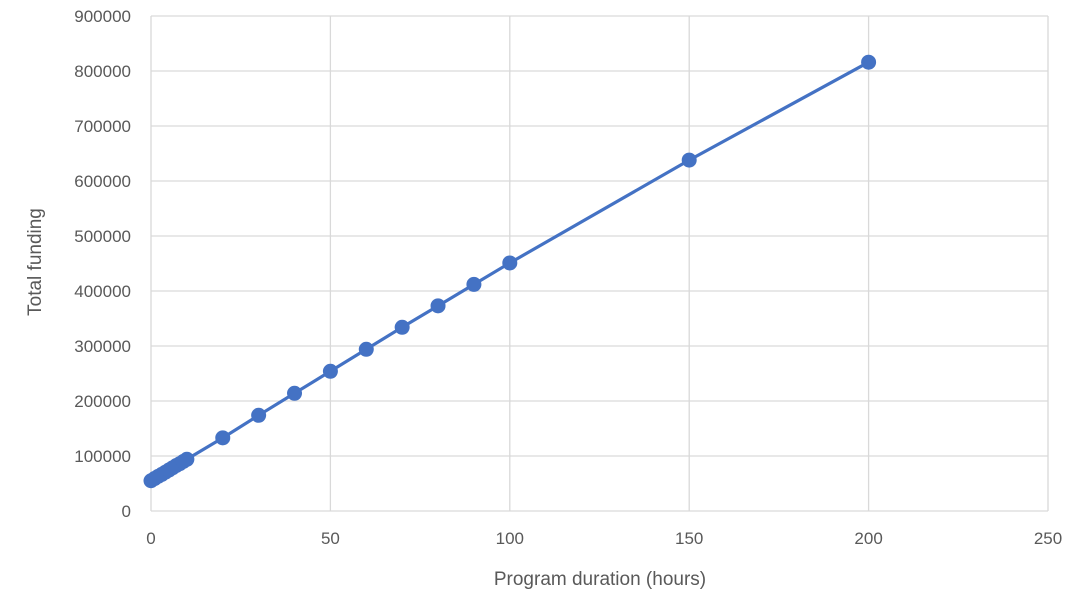  What do you see at coordinates (102, 346) in the screenshot?
I see `y-tick-label: 300000` at bounding box center [102, 346].